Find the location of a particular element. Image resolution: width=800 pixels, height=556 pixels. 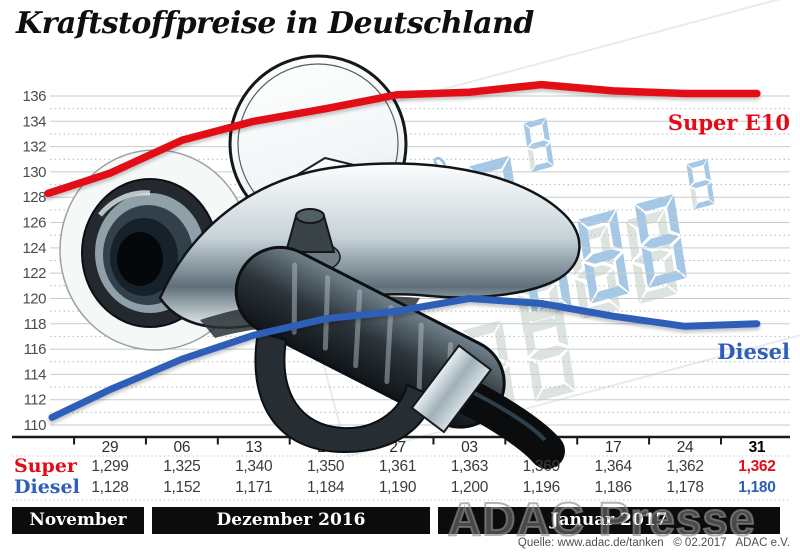

y-tick-label: 110 is located at coordinates (35, 425).